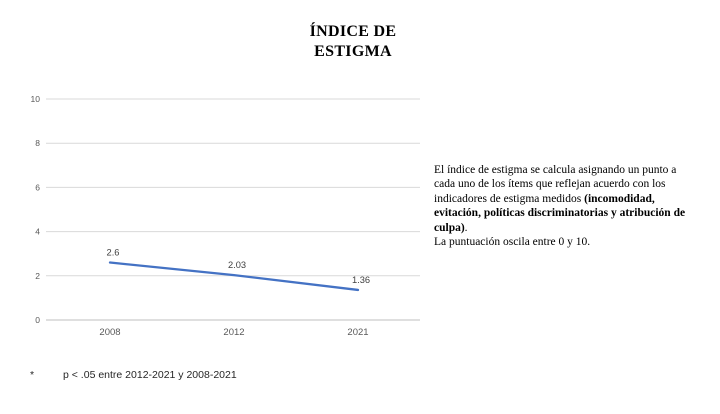  I want to click on y-axis-tick-label: 10, so click(36, 99).